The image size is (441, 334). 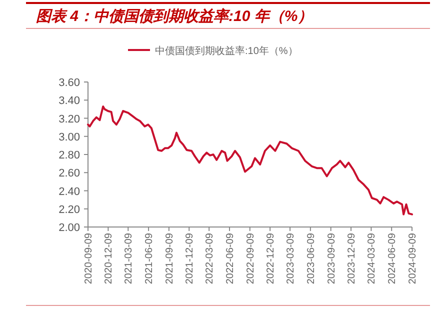 I want to click on x-tick-label: 2021-03-09, so click(x=129, y=258).